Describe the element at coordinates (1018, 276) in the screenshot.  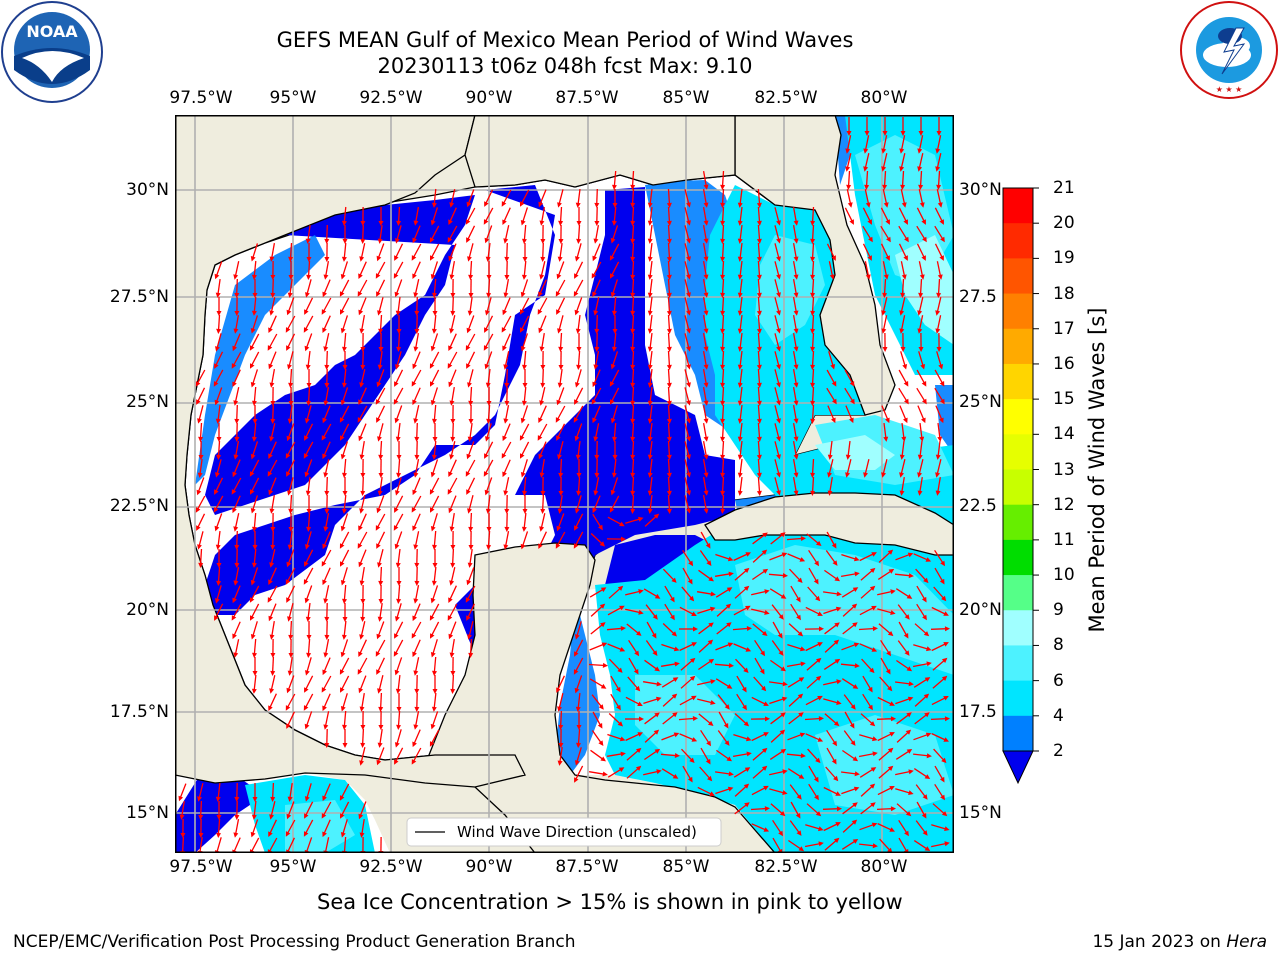
I see `colorbar-segment` at that location.